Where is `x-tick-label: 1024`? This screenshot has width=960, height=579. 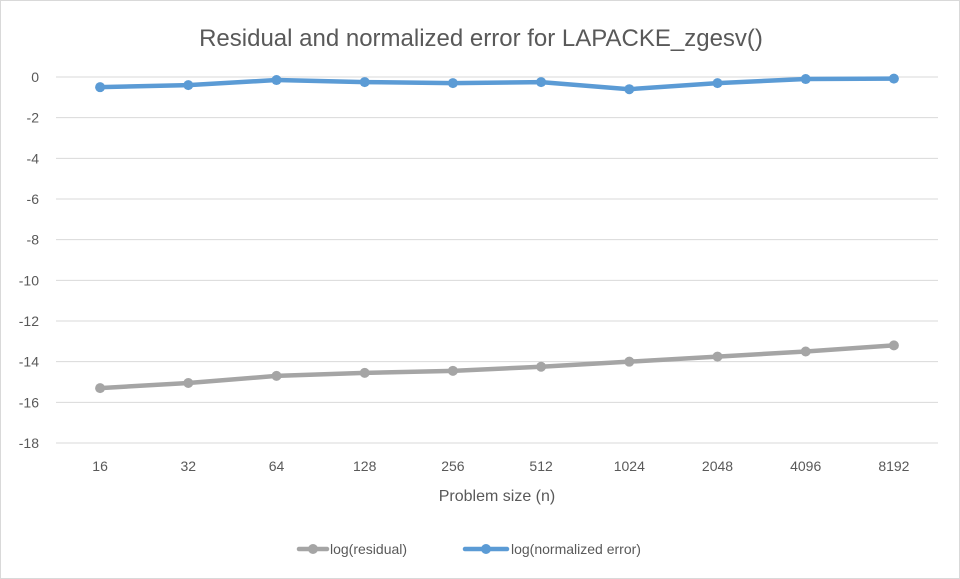
x-tick-label: 1024 is located at coordinates (629, 466).